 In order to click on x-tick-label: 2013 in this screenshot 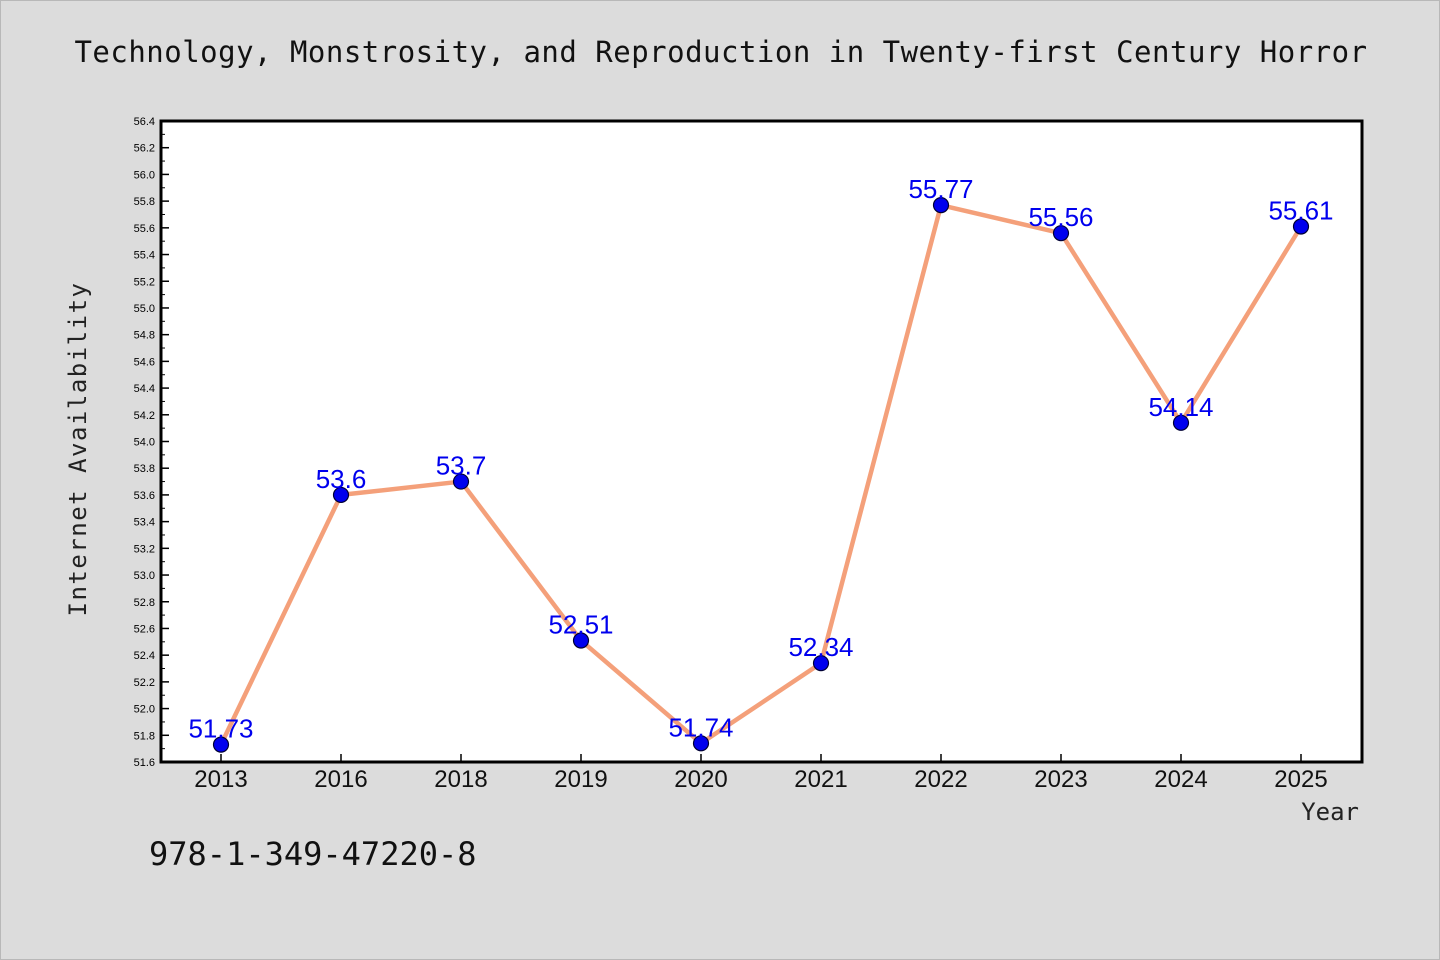, I will do `click(220, 779)`.